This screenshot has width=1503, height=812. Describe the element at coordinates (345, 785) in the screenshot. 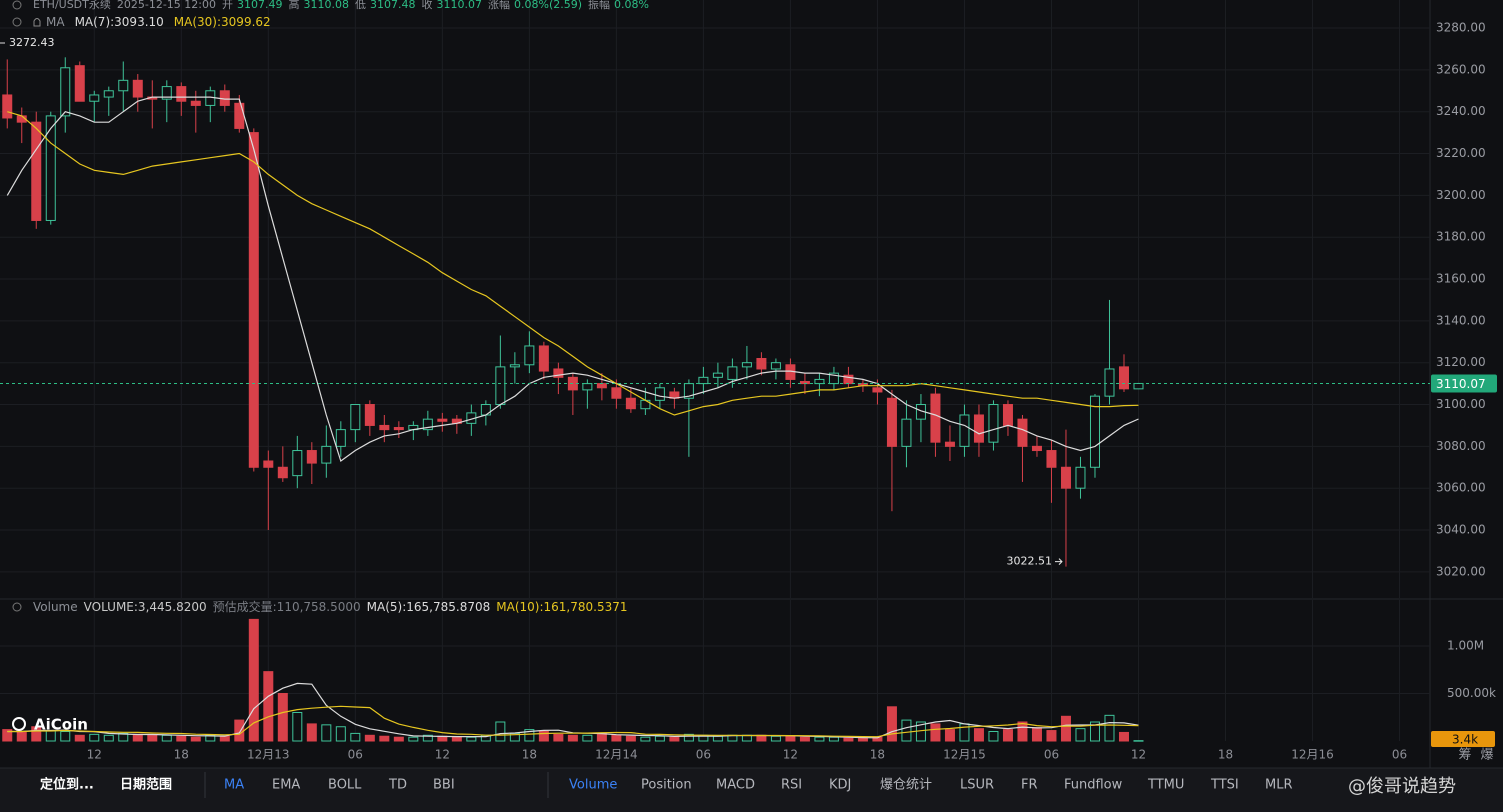

I see `toolbar-button: BOLL` at that location.